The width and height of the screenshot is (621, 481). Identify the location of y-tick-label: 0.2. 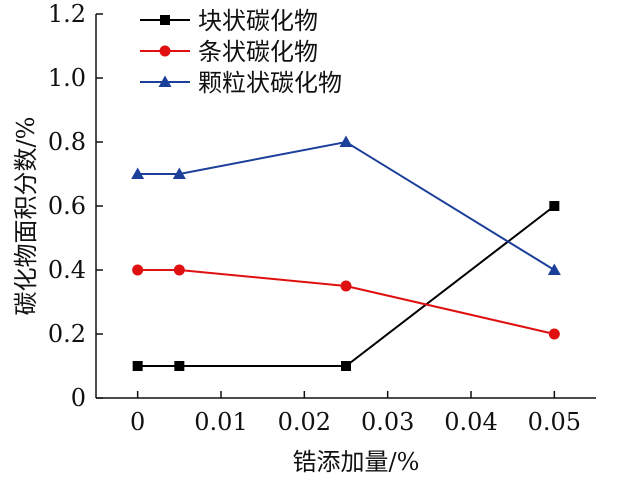
(67, 334).